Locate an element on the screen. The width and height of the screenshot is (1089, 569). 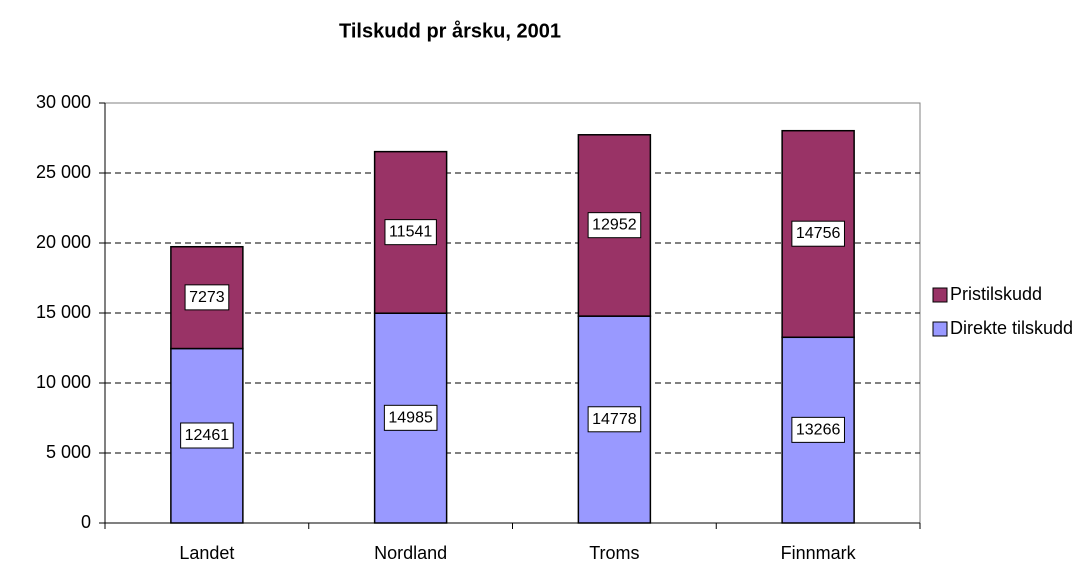
chart-title: Tilskudd pr årsku, 2001 is located at coordinates (450, 30).